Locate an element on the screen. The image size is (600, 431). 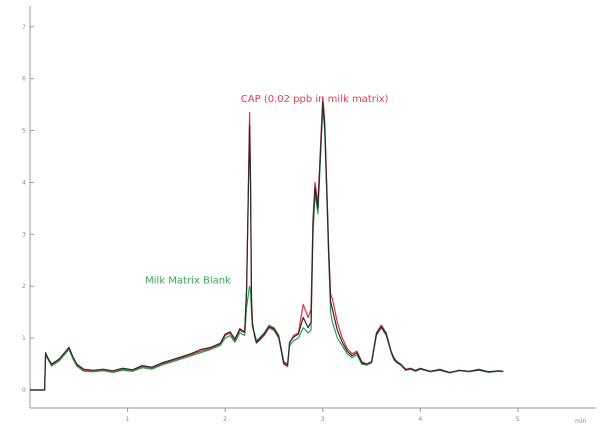
annotation-label: Milk Matrix Blank is located at coordinates (188, 281).